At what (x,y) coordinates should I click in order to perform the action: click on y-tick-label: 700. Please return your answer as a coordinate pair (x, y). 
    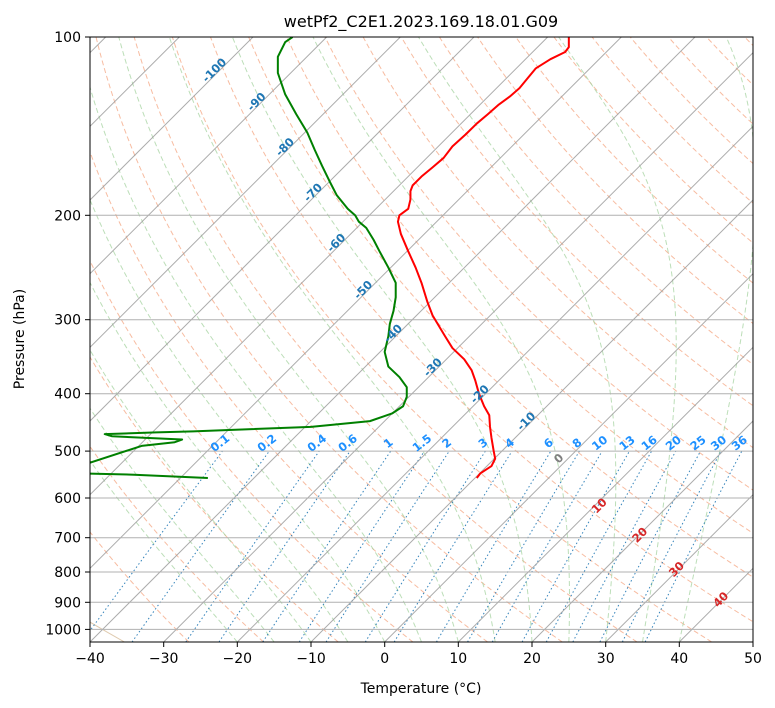
    Looking at the image, I should click on (67, 539).